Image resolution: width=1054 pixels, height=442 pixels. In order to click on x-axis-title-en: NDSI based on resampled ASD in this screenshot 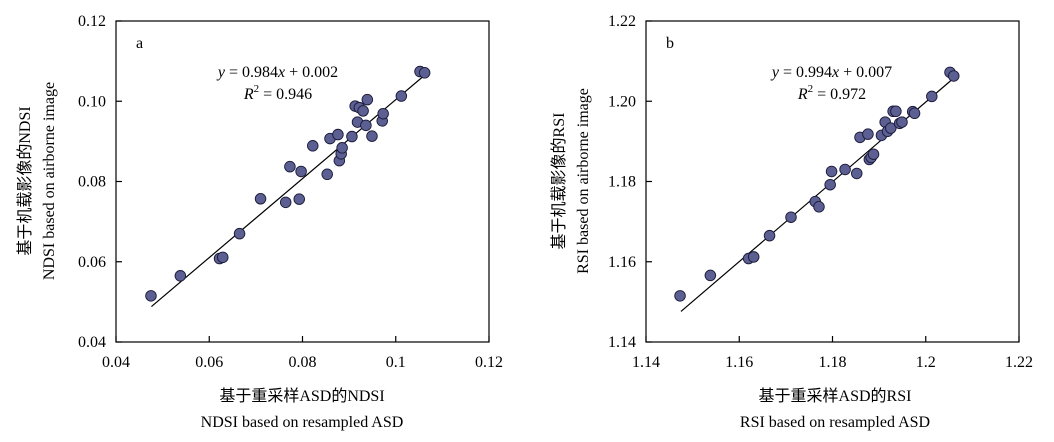, I will do `click(302, 422)`.